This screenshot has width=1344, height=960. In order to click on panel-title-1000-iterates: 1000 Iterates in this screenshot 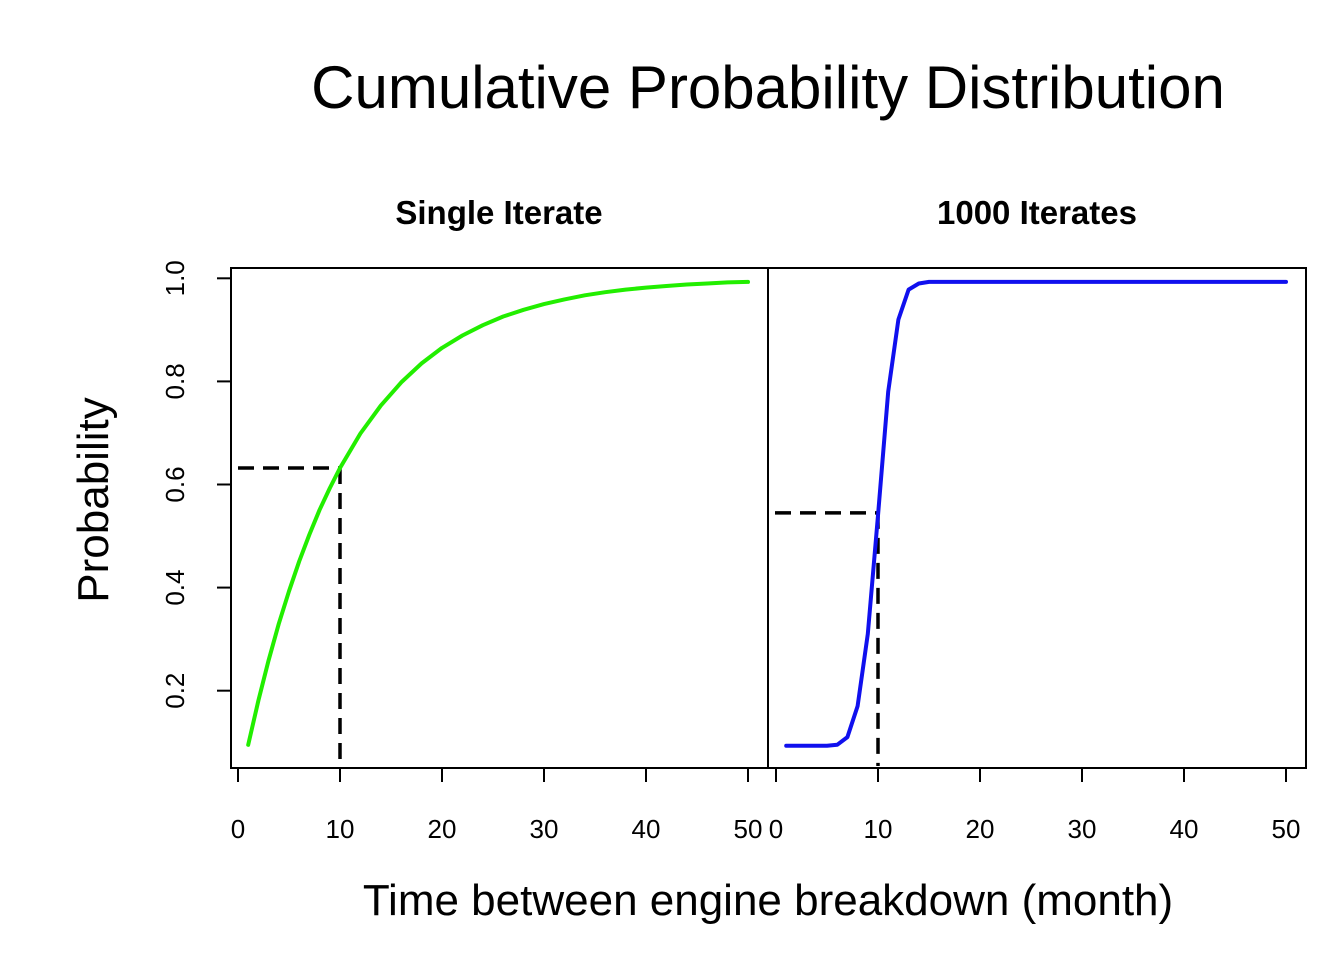, I will do `click(1037, 212)`.